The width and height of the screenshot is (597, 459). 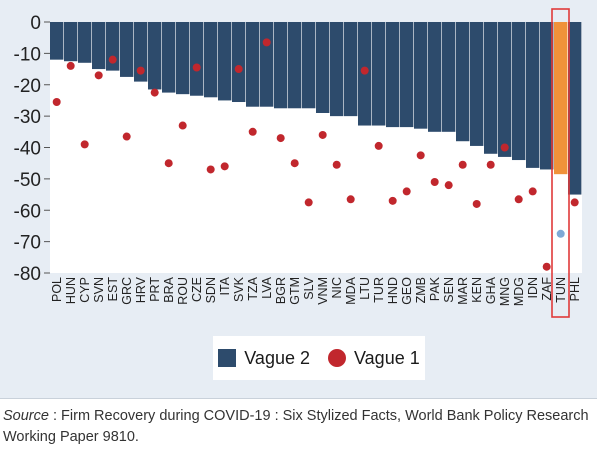 I want to click on x-tick-label-gtm: GTM, so click(x=295, y=291).